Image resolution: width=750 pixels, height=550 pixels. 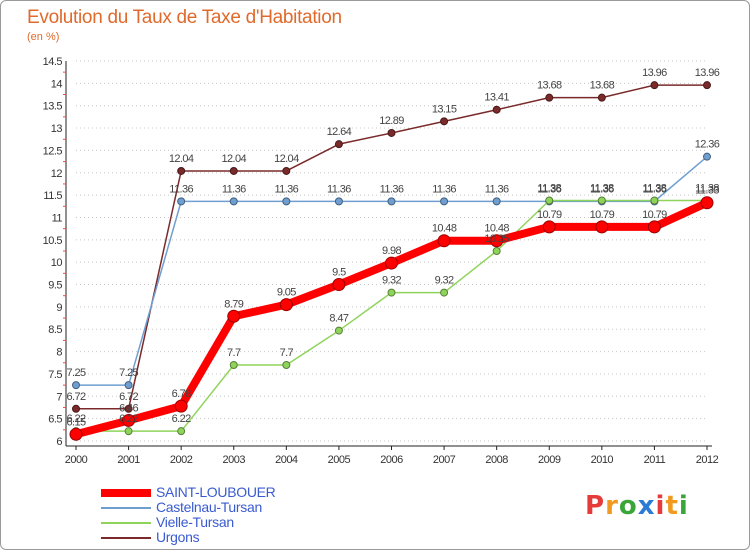 I want to click on data-label-saint-loubouer: 10.48, so click(x=496, y=229).